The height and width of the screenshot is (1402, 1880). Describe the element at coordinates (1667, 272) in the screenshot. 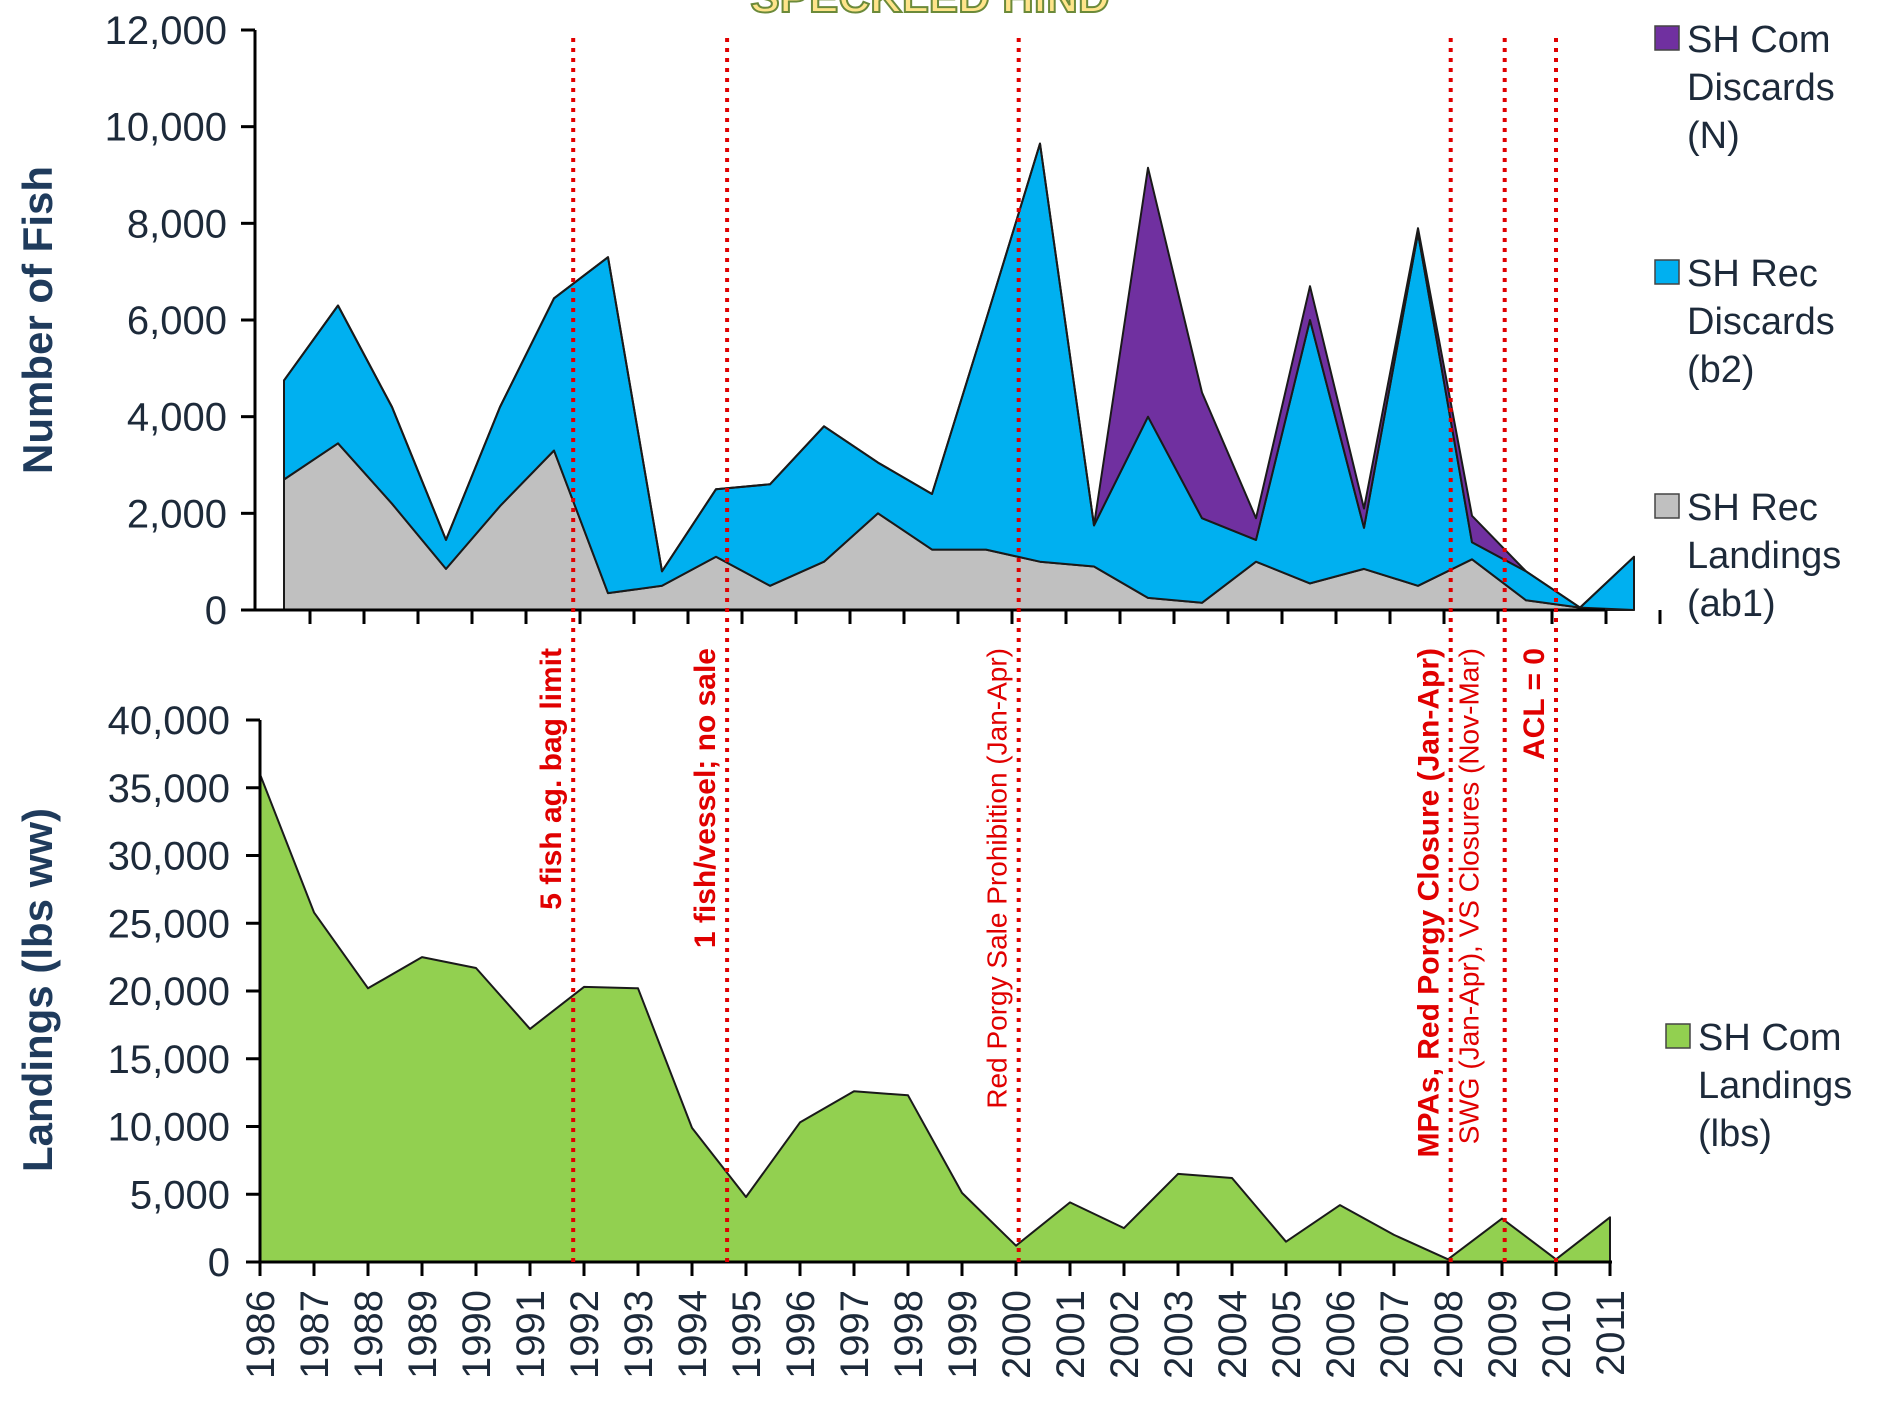

I see `legend-swatch-sh-rec-discards-b2` at that location.